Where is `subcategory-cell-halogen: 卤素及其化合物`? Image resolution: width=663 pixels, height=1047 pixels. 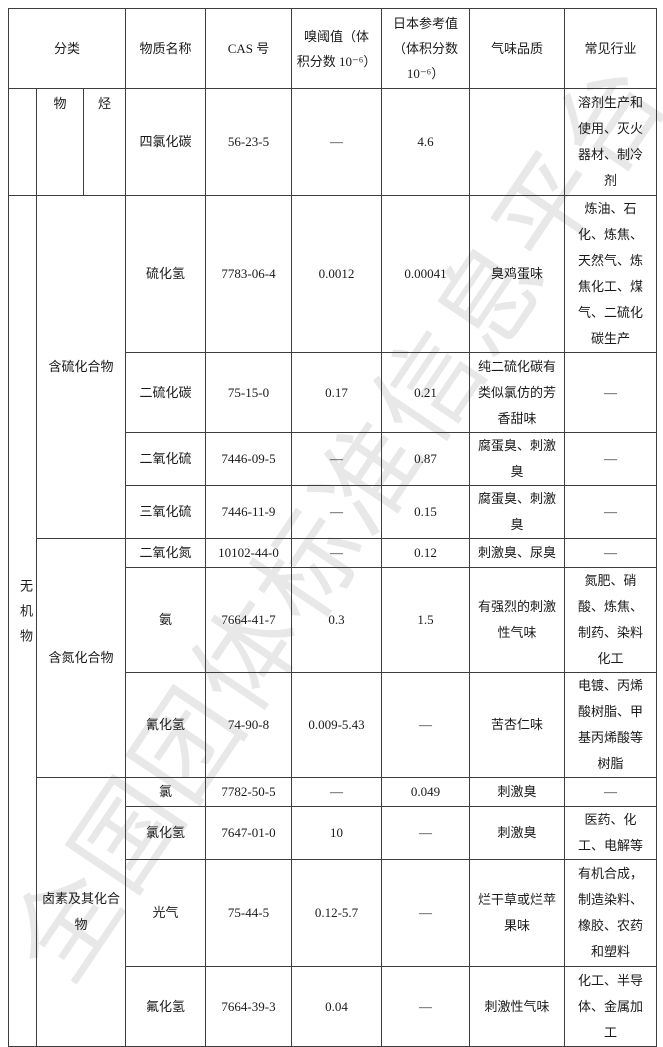
subcategory-cell-halogen: 卤素及其化合物 is located at coordinates (81, 912).